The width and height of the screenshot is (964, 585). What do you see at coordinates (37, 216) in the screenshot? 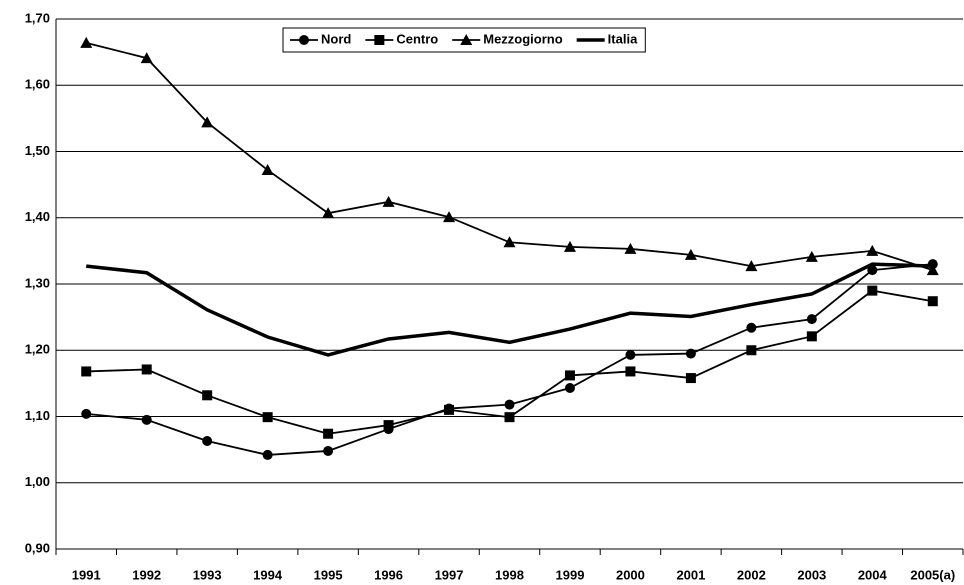
I see `y-tick-label: 1,40` at bounding box center [37, 216].